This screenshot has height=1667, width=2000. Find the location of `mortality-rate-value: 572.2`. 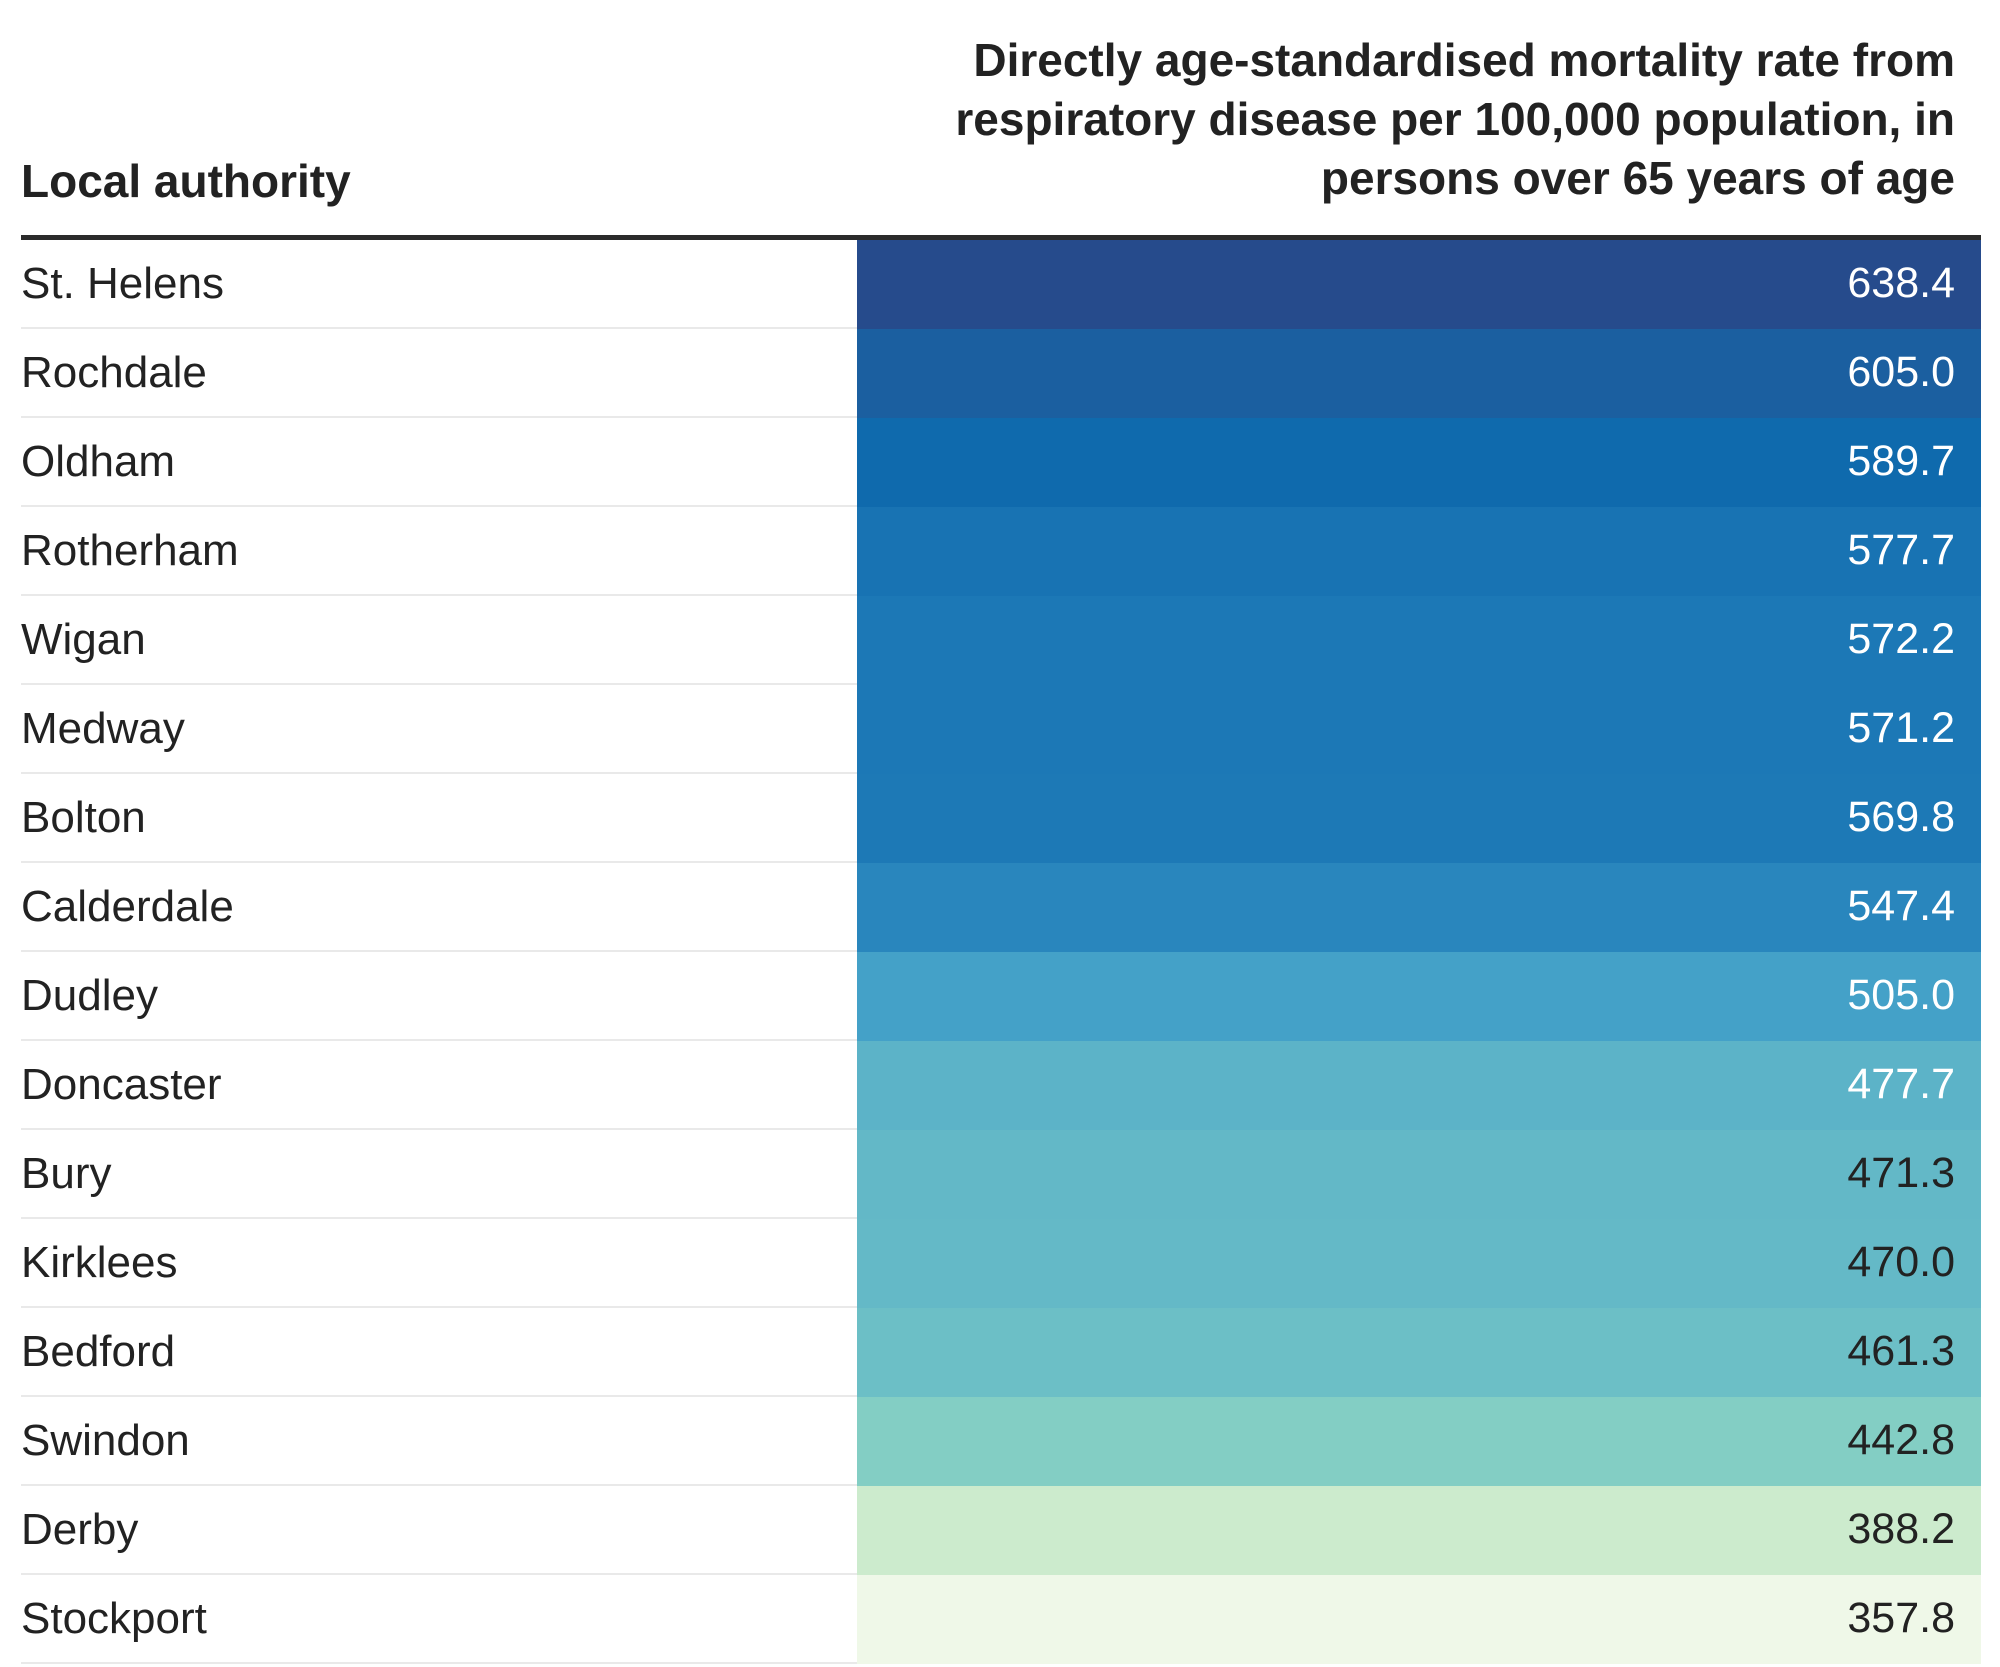

mortality-rate-value: 572.2 is located at coordinates (1901, 639).